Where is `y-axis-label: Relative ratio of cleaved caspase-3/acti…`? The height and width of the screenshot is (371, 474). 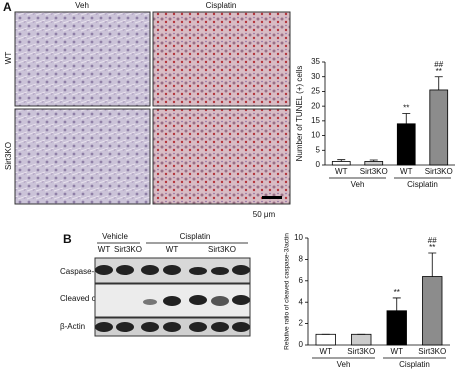 y-axis-label: Relative ratio of cleaved caspase-3/acti… is located at coordinates (287, 291).